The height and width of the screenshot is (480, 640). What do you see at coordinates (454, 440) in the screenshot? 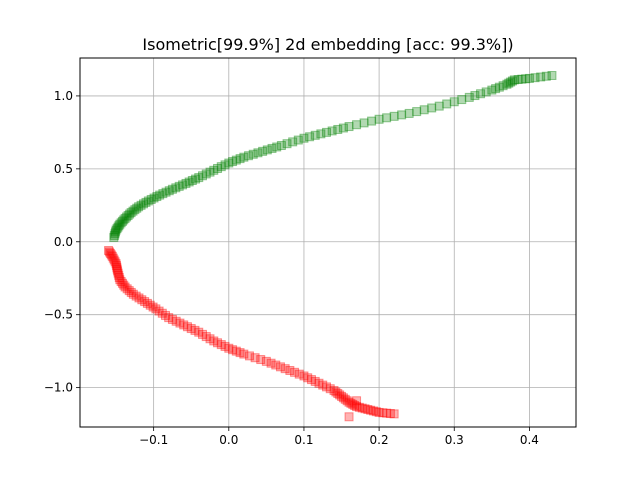
I see `x-tick-label: 0.3` at bounding box center [454, 440].